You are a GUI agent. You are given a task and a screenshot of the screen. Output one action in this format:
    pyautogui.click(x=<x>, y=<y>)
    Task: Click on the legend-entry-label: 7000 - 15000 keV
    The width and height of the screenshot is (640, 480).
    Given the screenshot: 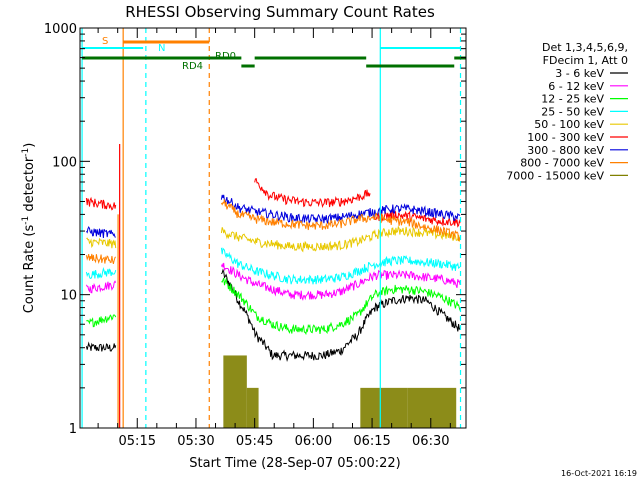 What is the action you would take?
    pyautogui.click(x=555, y=175)
    